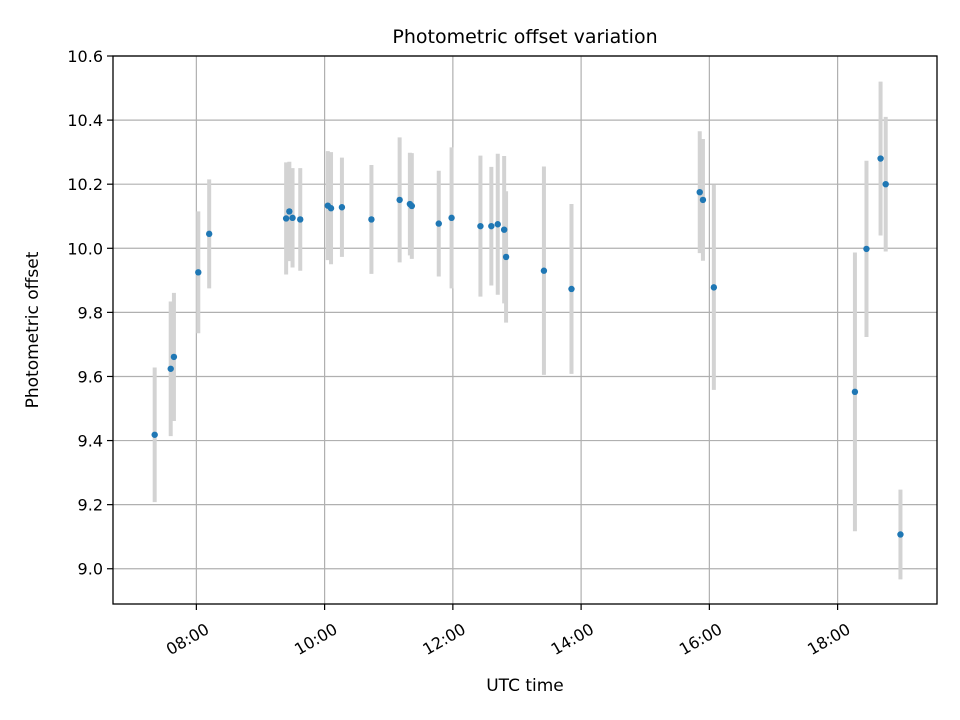 Image resolution: width=960 pixels, height=720 pixels. I want to click on x-tick-label: 16:00, so click(700, 639).